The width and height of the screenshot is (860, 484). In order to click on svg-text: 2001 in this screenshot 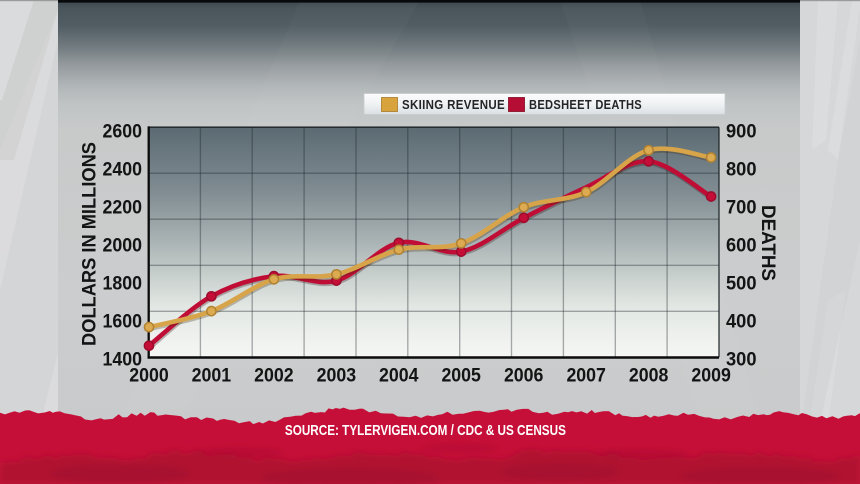, I will do `click(212, 376)`.